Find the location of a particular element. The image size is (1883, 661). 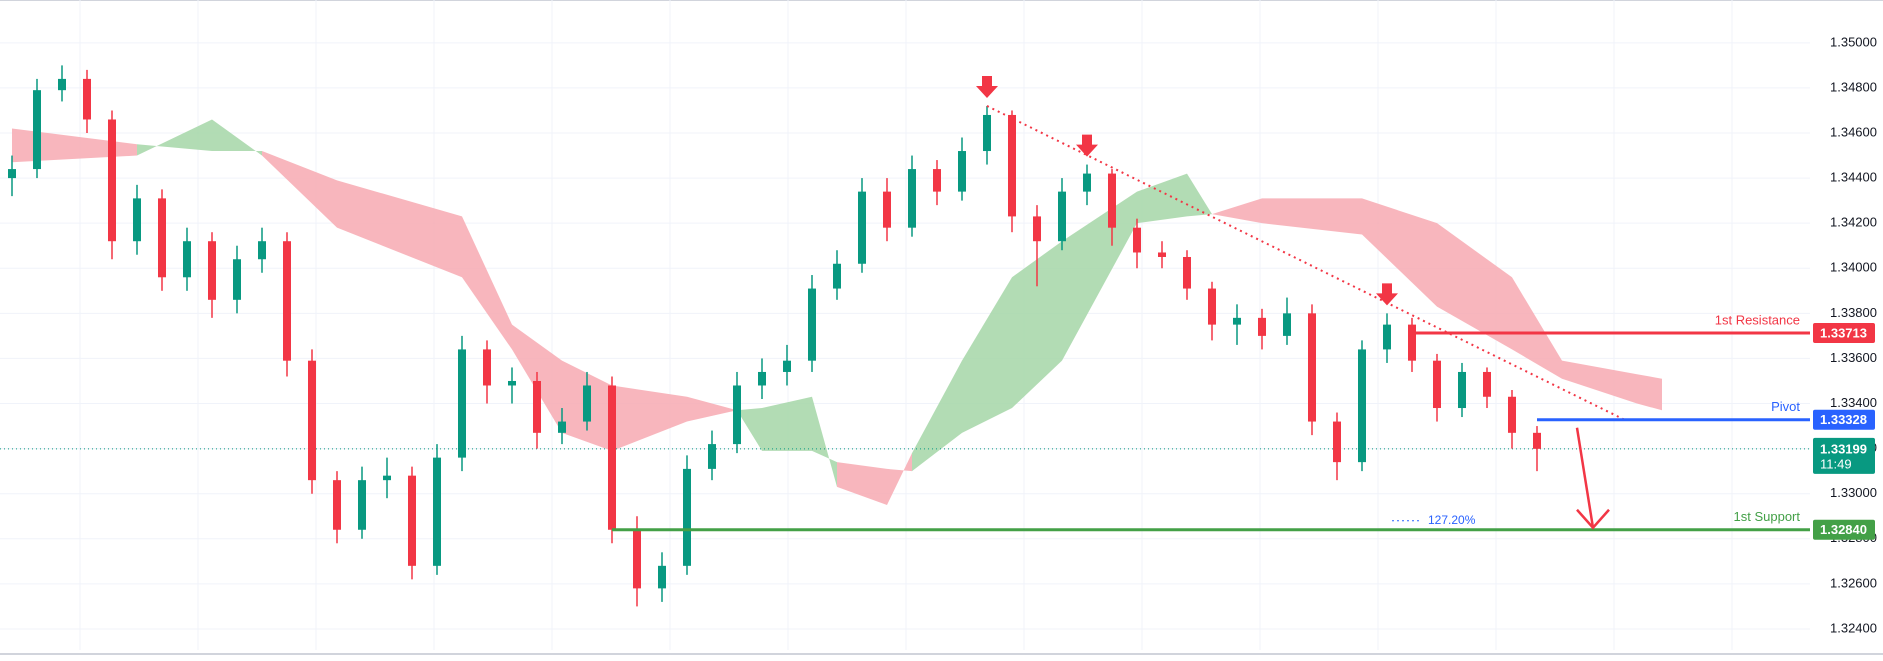

price-tag-label: 1.33713 is located at coordinates (1843, 332).